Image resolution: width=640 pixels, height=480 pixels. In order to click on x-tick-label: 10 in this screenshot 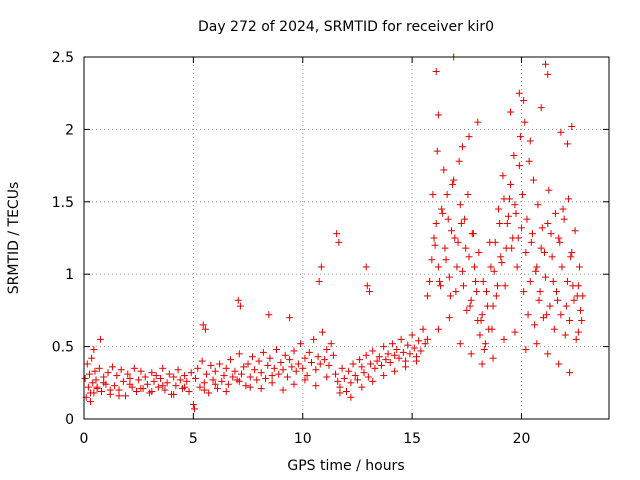, I will do `click(303, 439)`.